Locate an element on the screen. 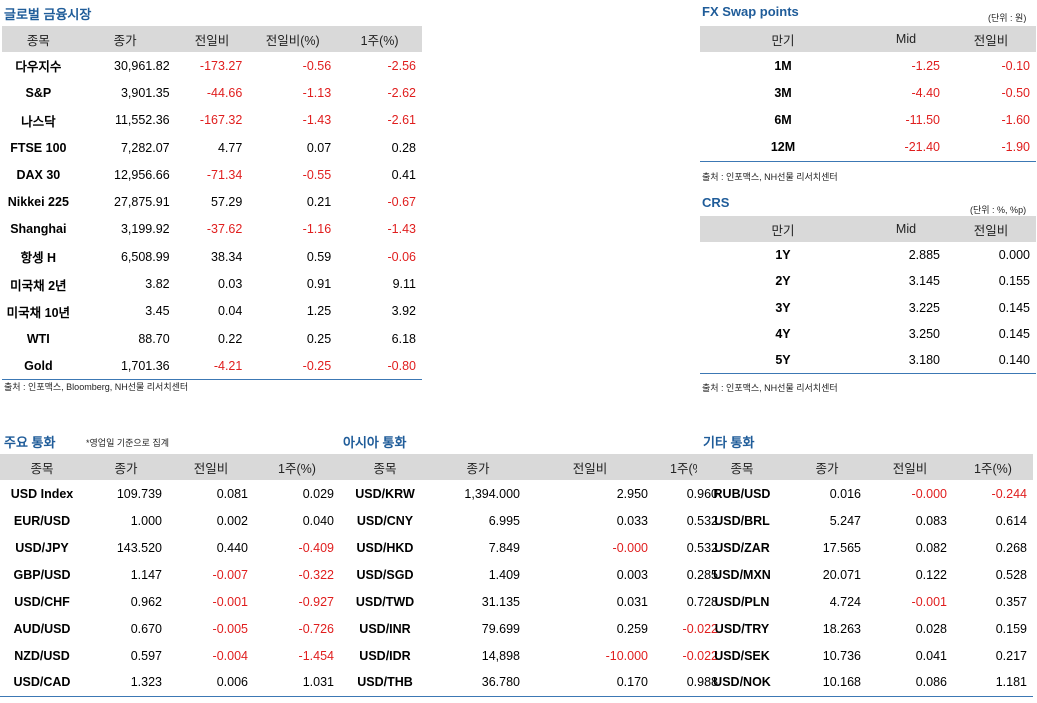 The height and width of the screenshot is (703, 1037). row-label: USD/CAD is located at coordinates (42, 683).